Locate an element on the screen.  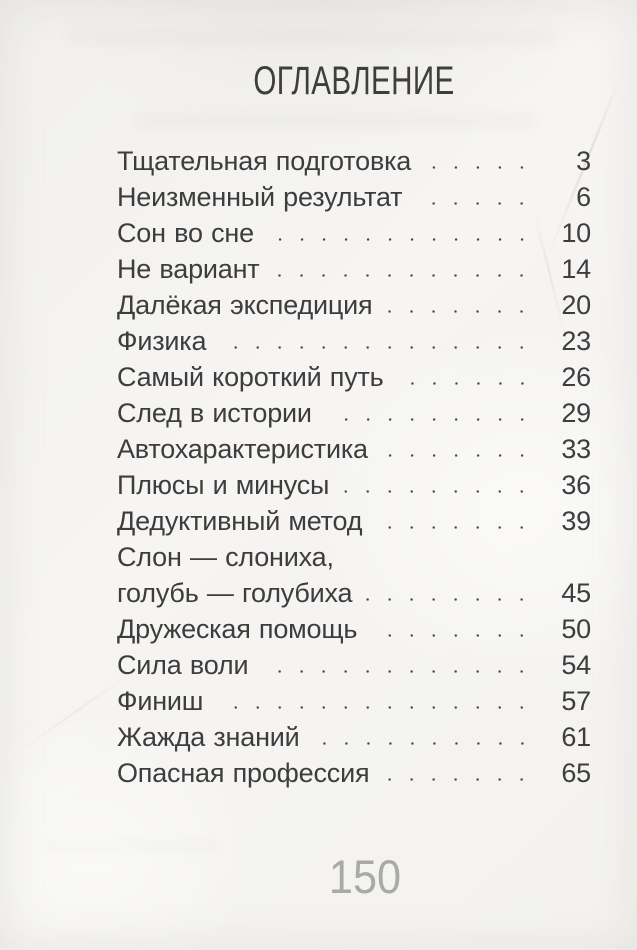
toc-entry: Жажда знаний 61 is located at coordinates (354, 737).